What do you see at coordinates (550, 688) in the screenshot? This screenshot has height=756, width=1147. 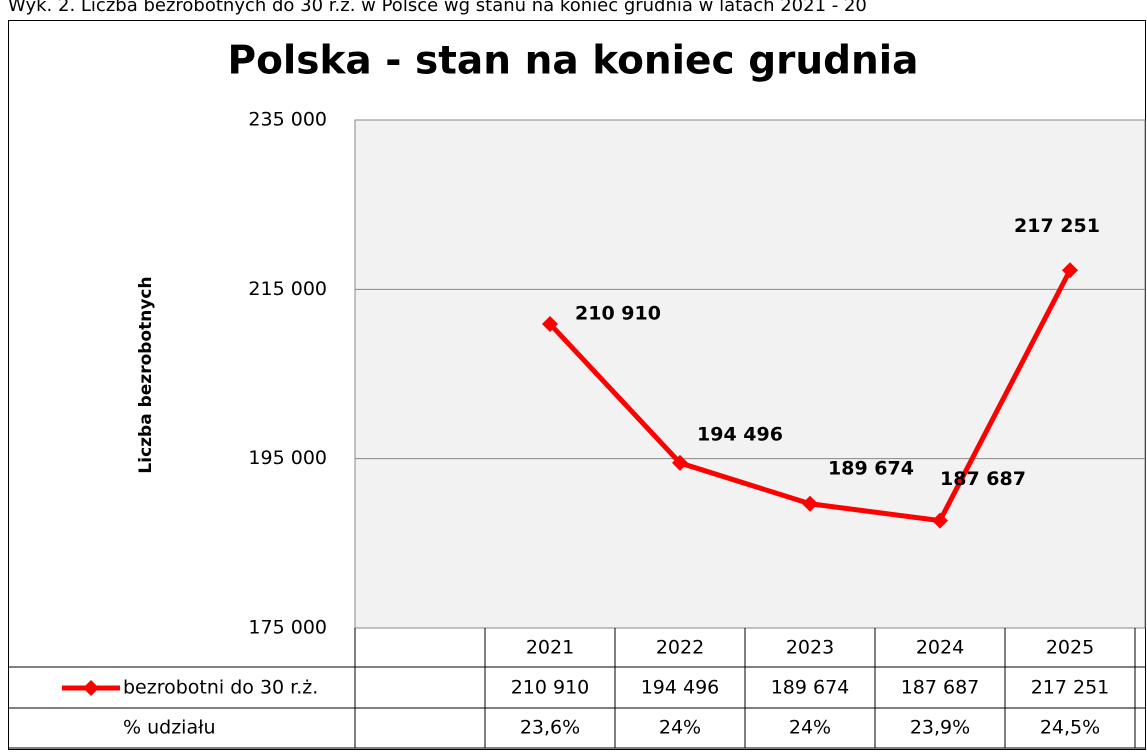 I see `table-cell: 210 910` at bounding box center [550, 688].